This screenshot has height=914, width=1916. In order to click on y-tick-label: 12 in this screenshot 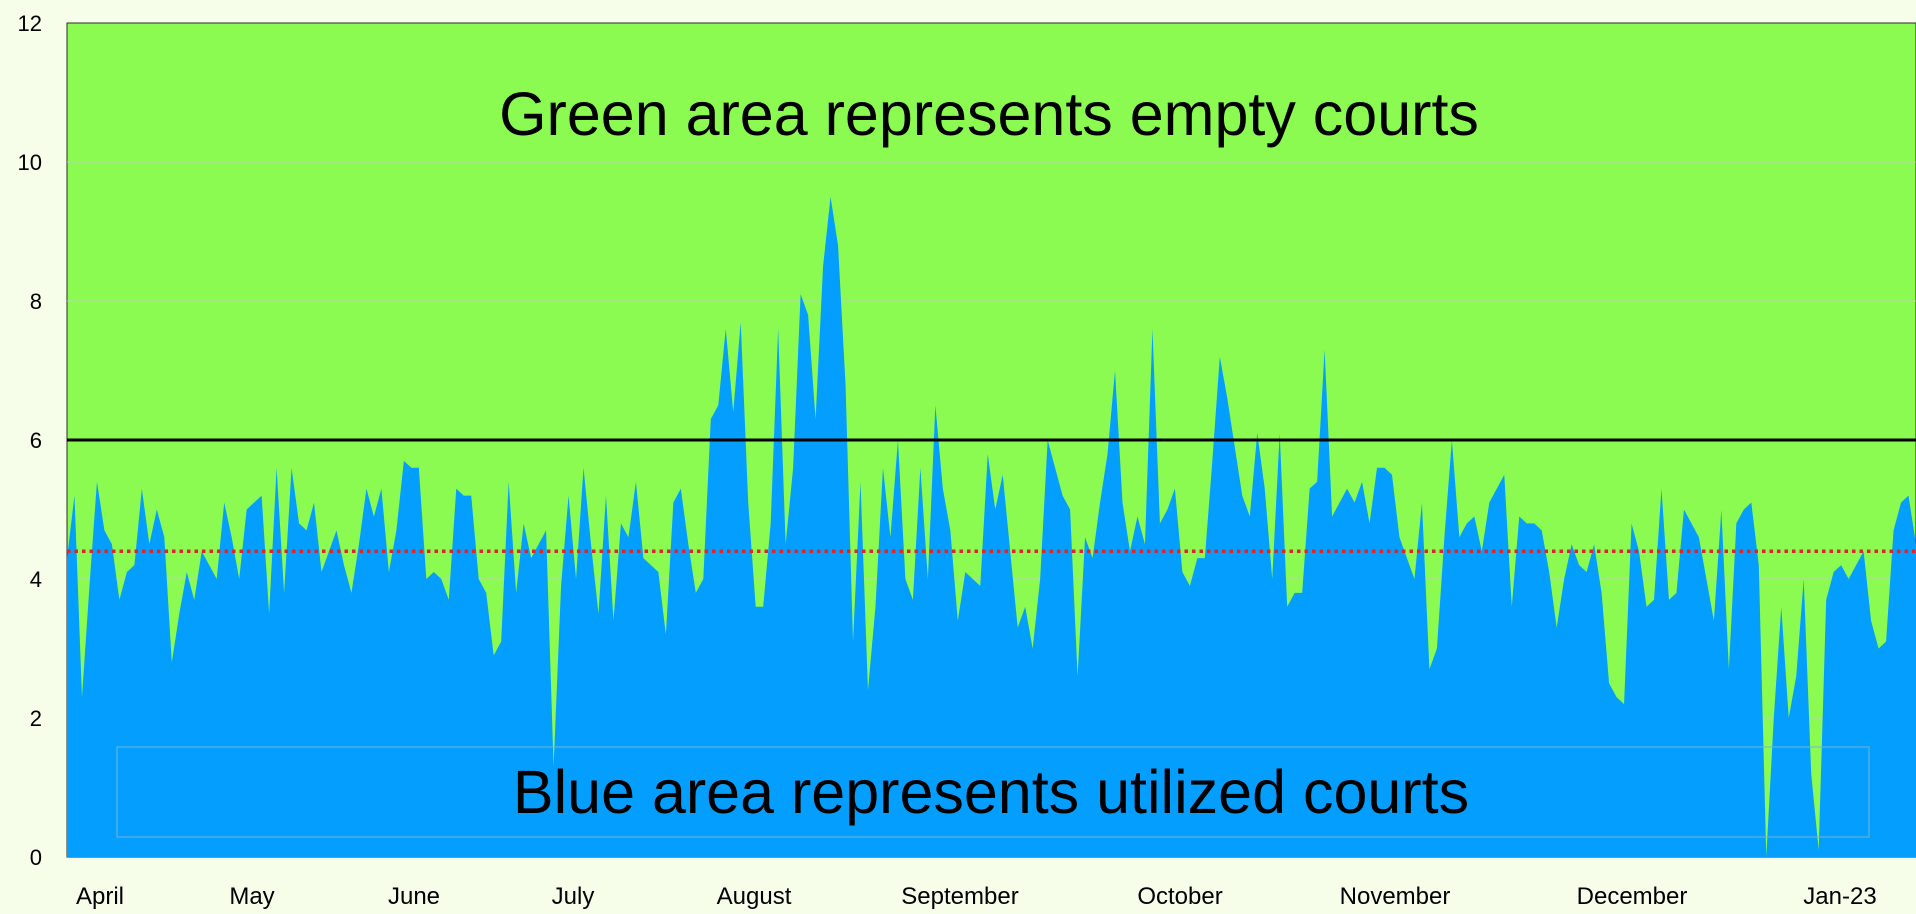, I will do `click(30, 23)`.